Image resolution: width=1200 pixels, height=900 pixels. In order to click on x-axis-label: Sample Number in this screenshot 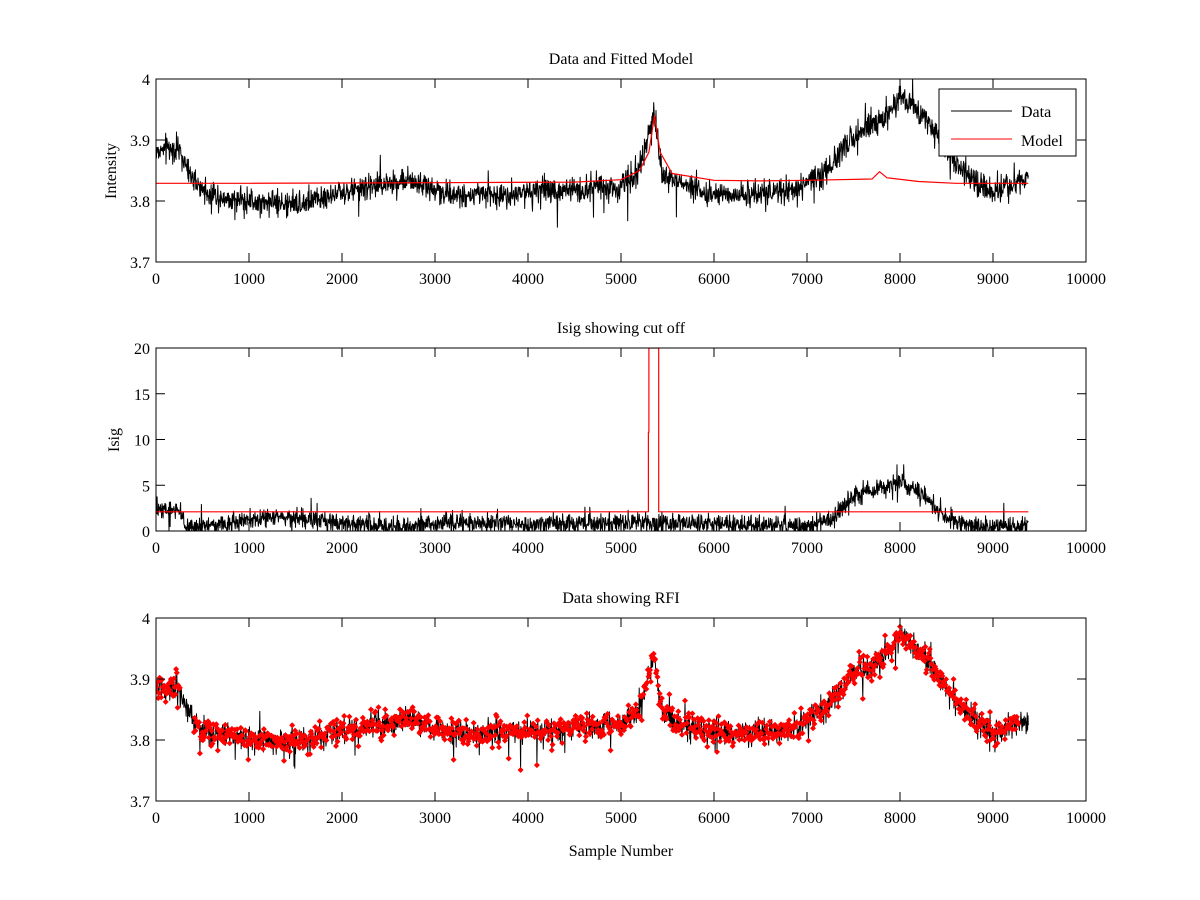, I will do `click(621, 851)`.